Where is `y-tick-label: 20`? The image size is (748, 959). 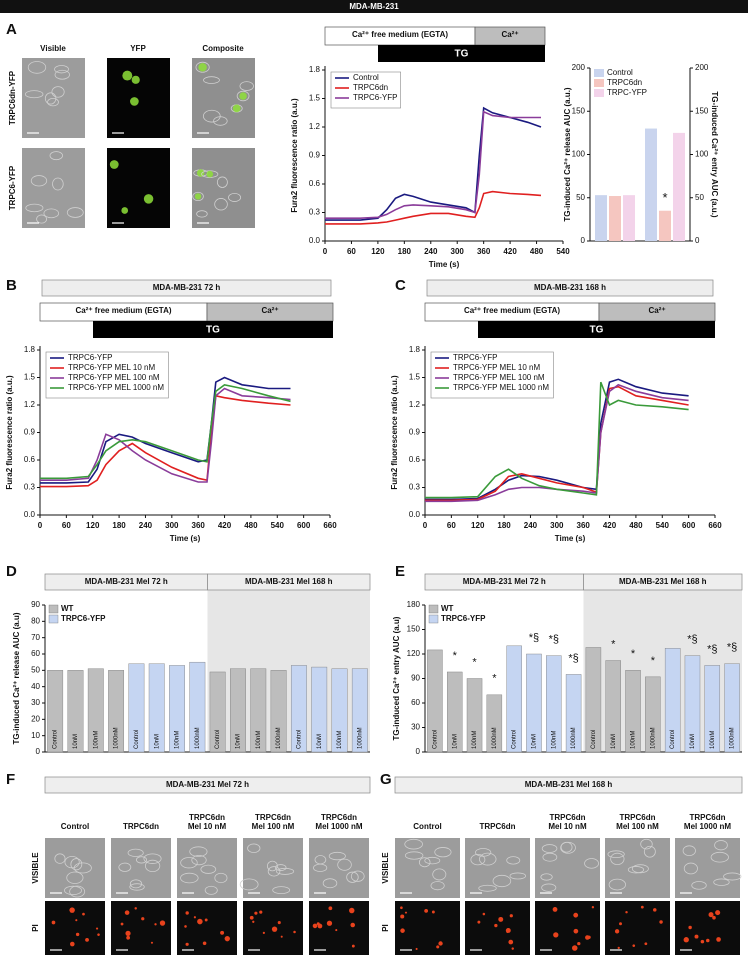
y-tick-label: 20 is located at coordinates (35, 718).